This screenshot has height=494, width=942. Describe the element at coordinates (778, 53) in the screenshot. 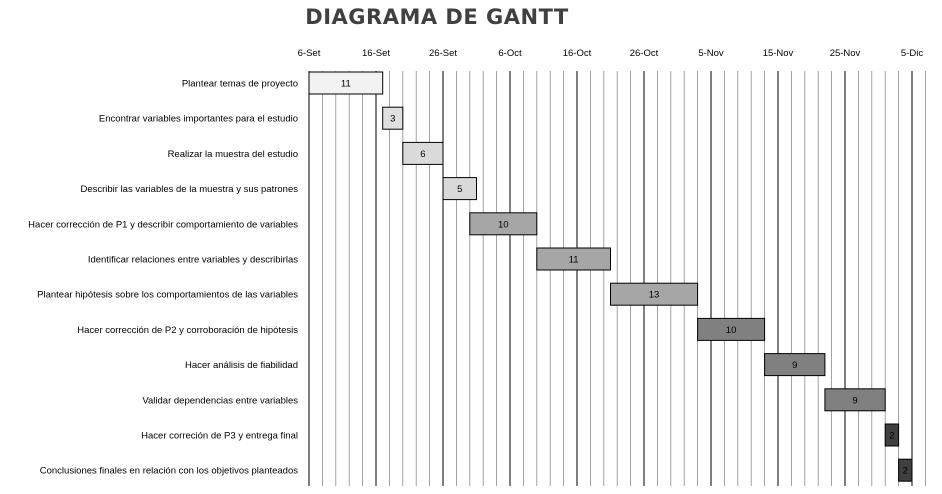

I see `x-tick-label: 15-Nov` at that location.